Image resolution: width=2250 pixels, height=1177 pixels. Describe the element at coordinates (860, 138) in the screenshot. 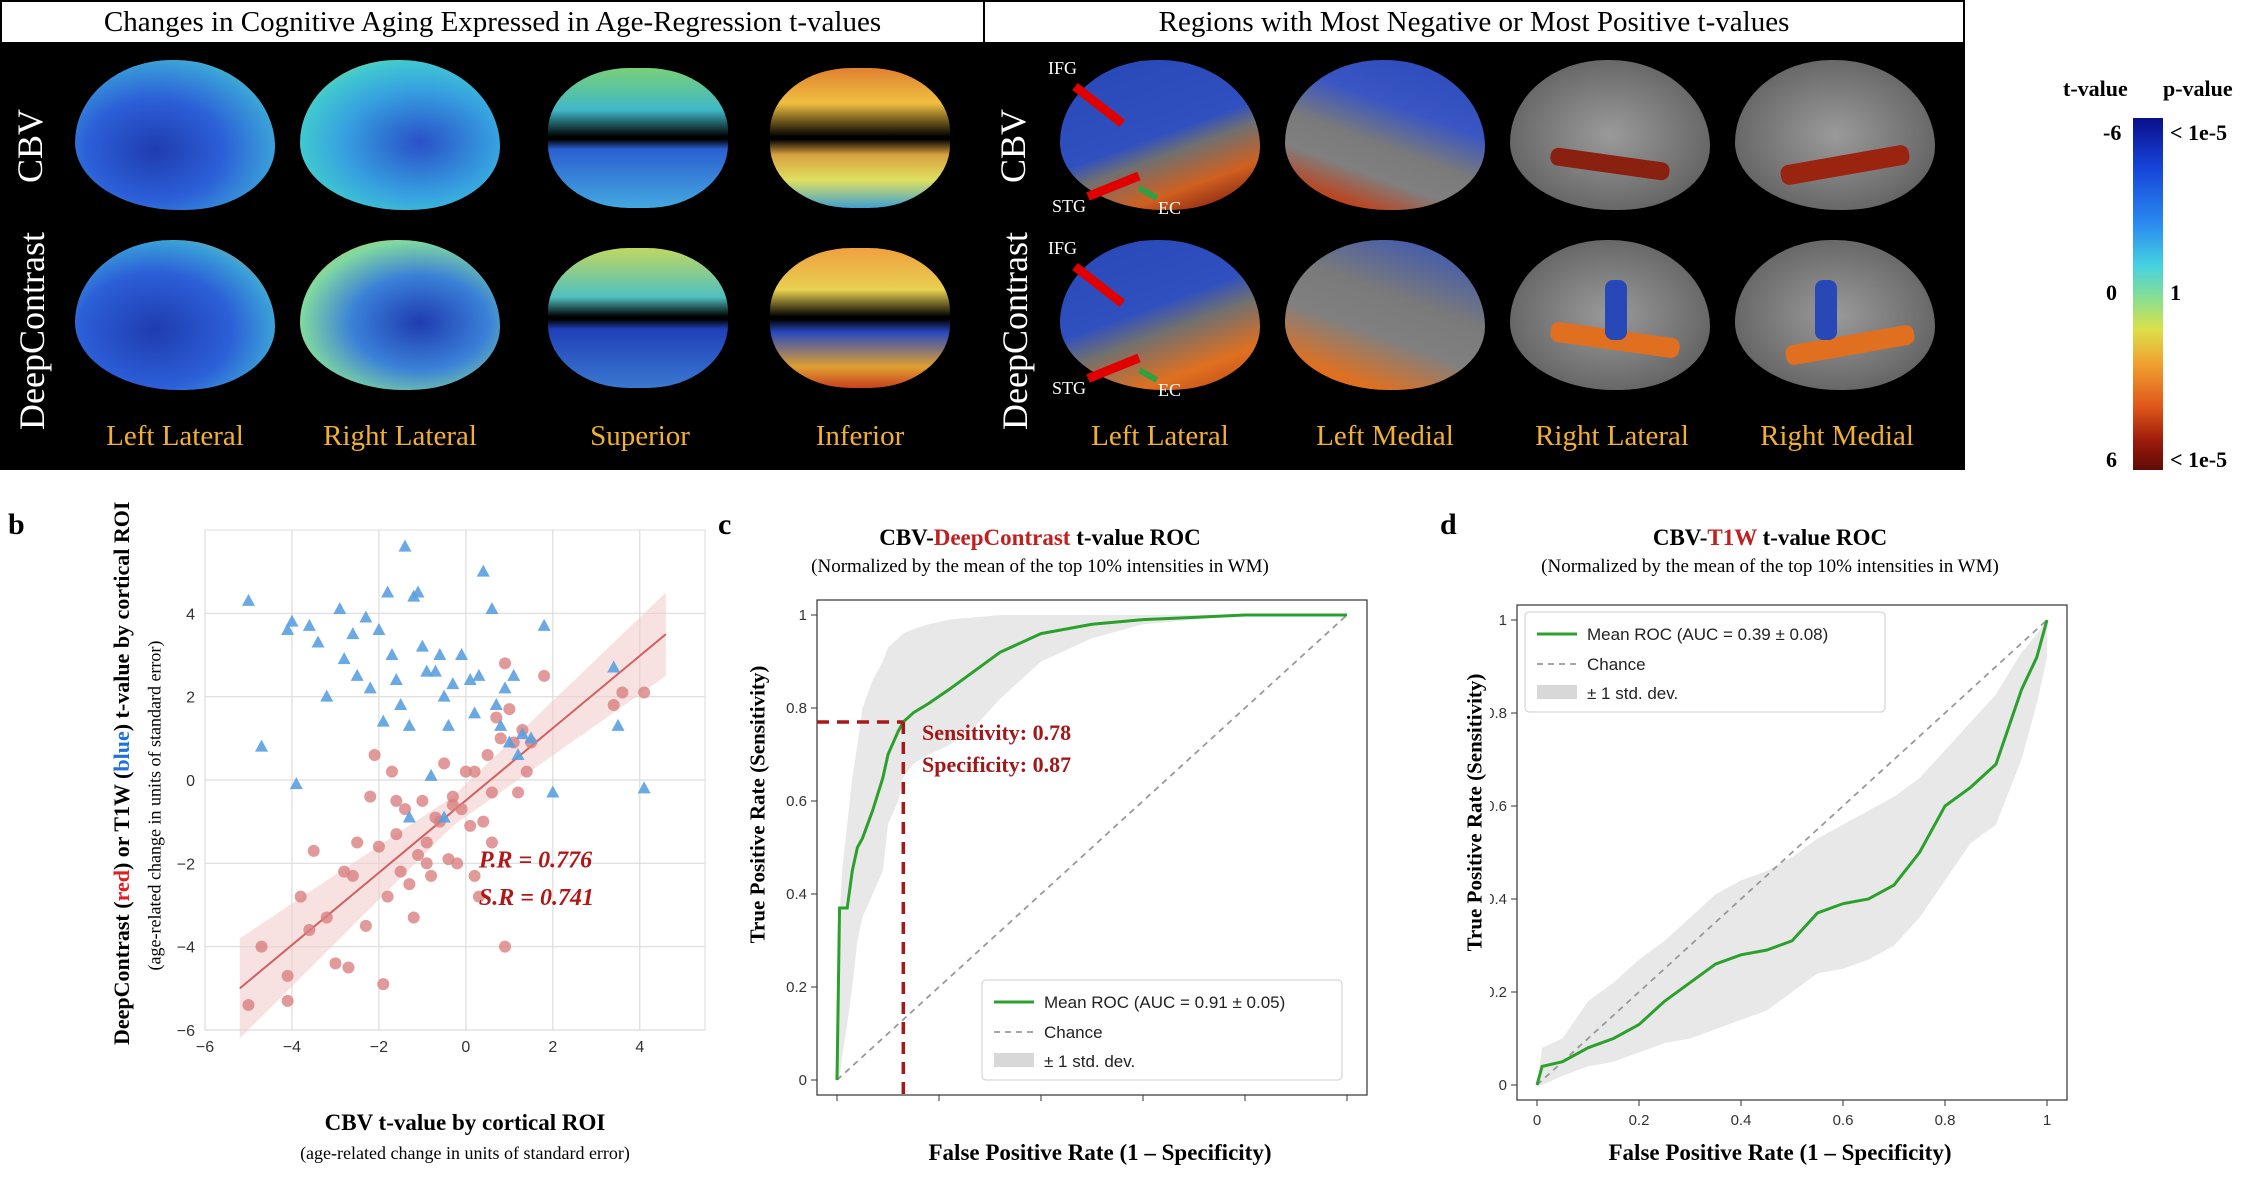

I see `brain-cbv-inferior` at that location.